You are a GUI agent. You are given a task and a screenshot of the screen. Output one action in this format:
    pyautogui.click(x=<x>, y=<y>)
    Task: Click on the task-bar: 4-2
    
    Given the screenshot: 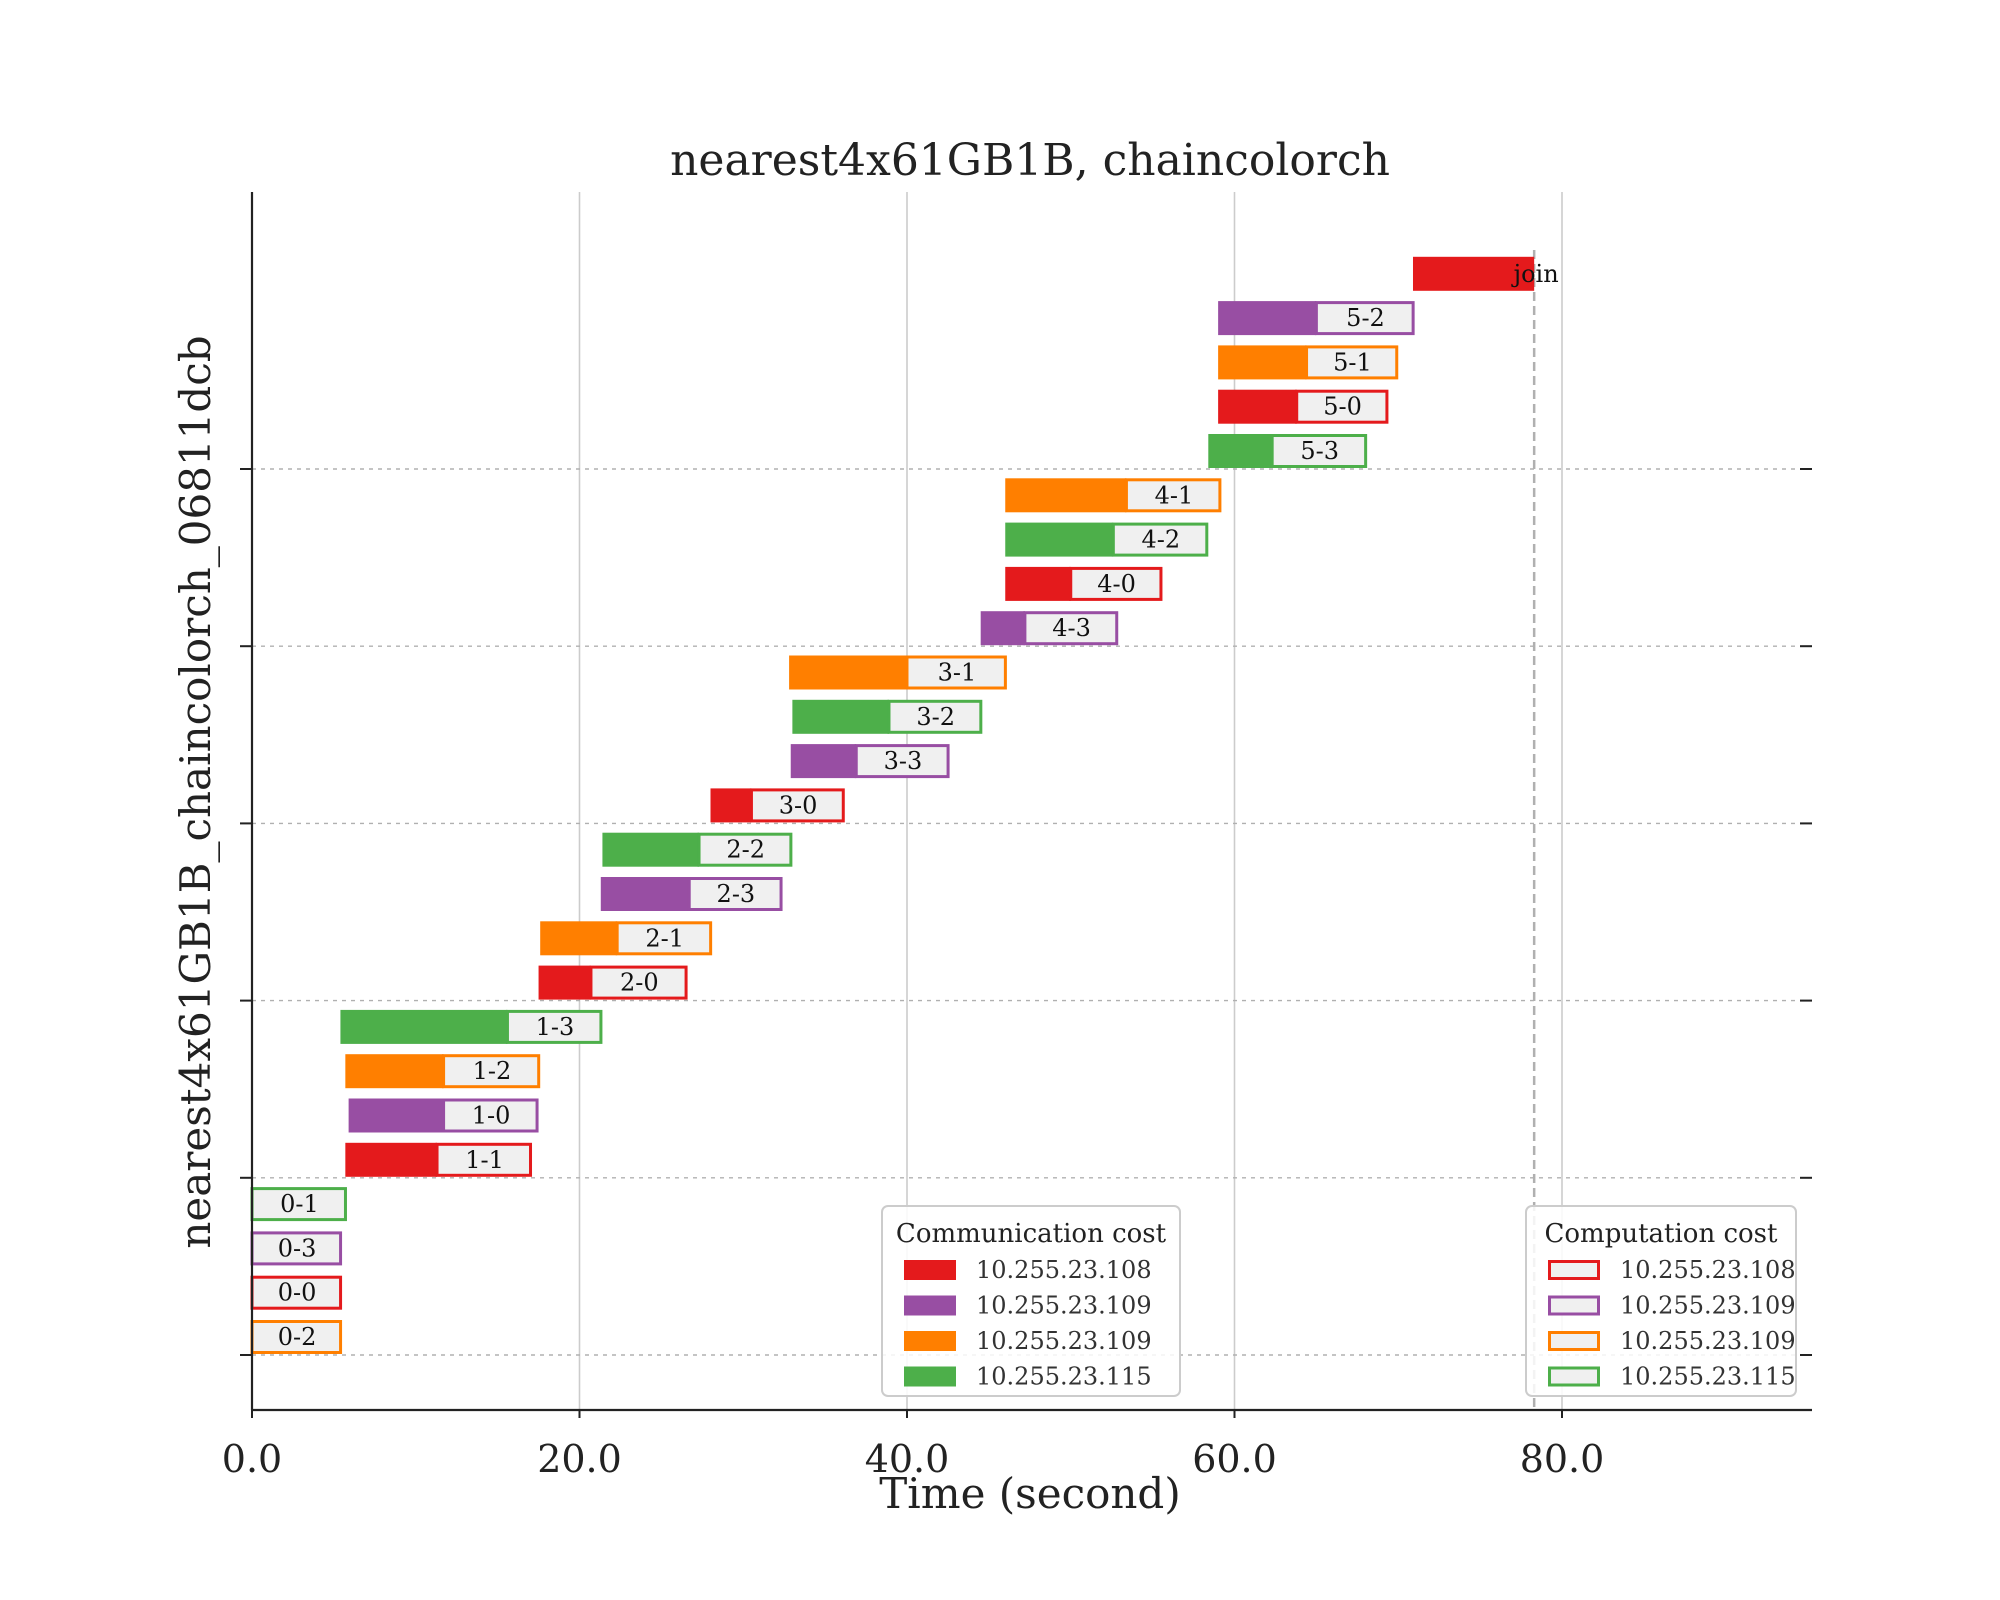 What is the action you would take?
    pyautogui.click(x=1107, y=539)
    